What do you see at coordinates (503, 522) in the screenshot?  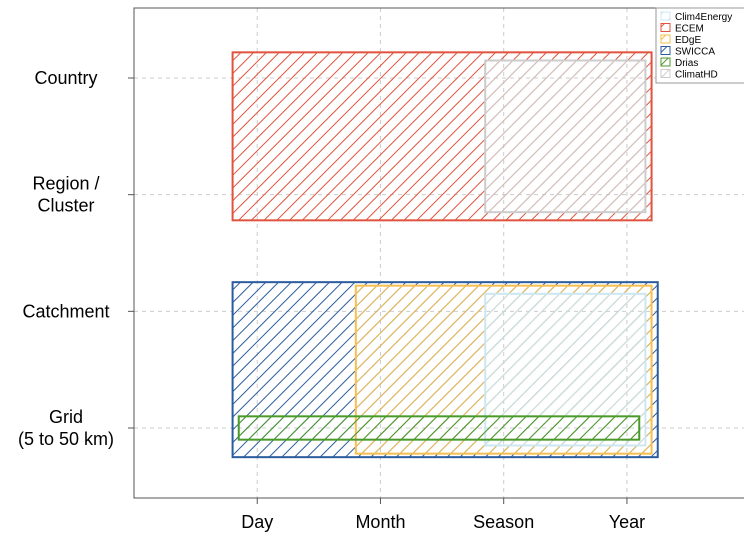 I see `x-tick-label-season: Season` at bounding box center [503, 522].